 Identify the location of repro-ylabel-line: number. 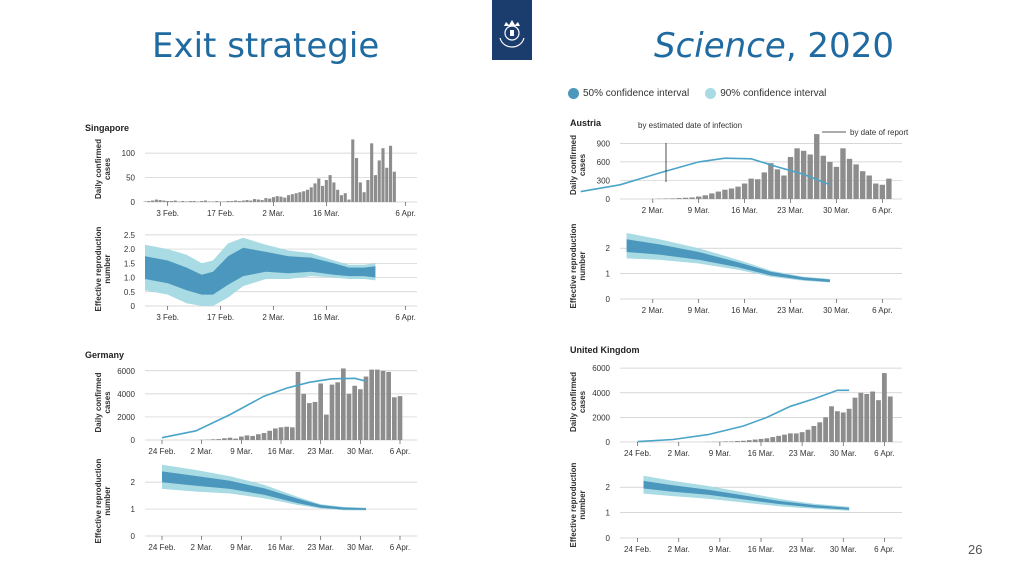
(107, 500).